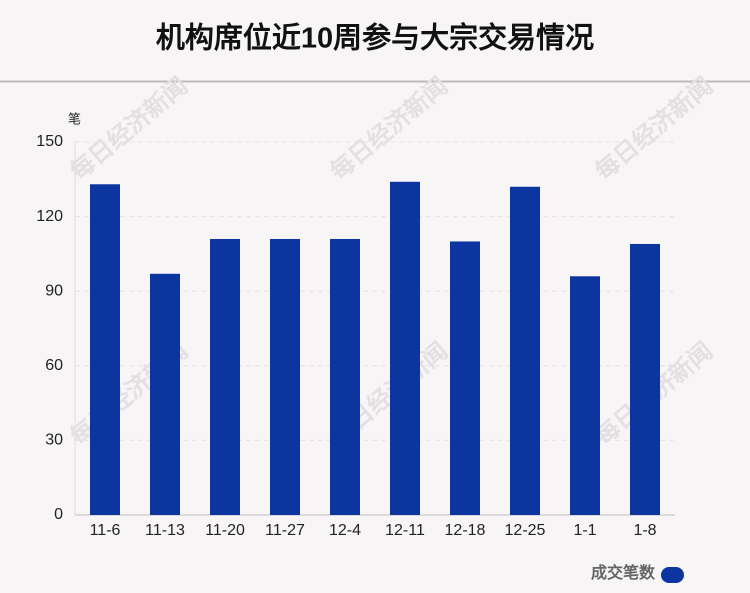 Image resolution: width=750 pixels, height=593 pixels. Describe the element at coordinates (49, 216) in the screenshot. I see `y-tick-label: 120` at that location.